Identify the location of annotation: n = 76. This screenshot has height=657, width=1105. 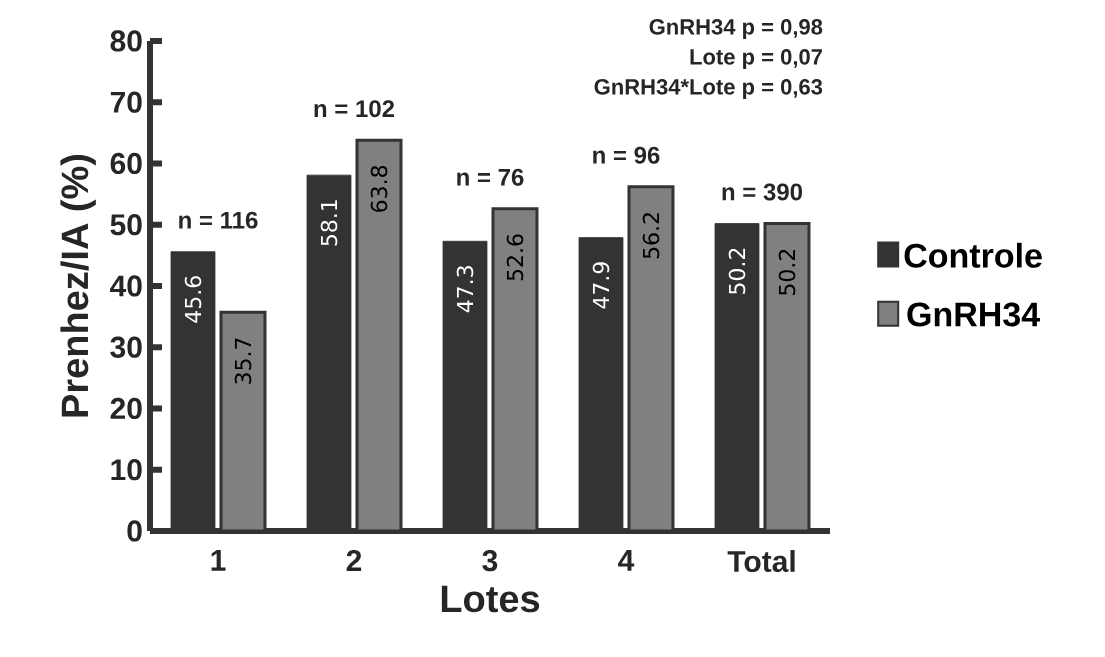
(490, 177).